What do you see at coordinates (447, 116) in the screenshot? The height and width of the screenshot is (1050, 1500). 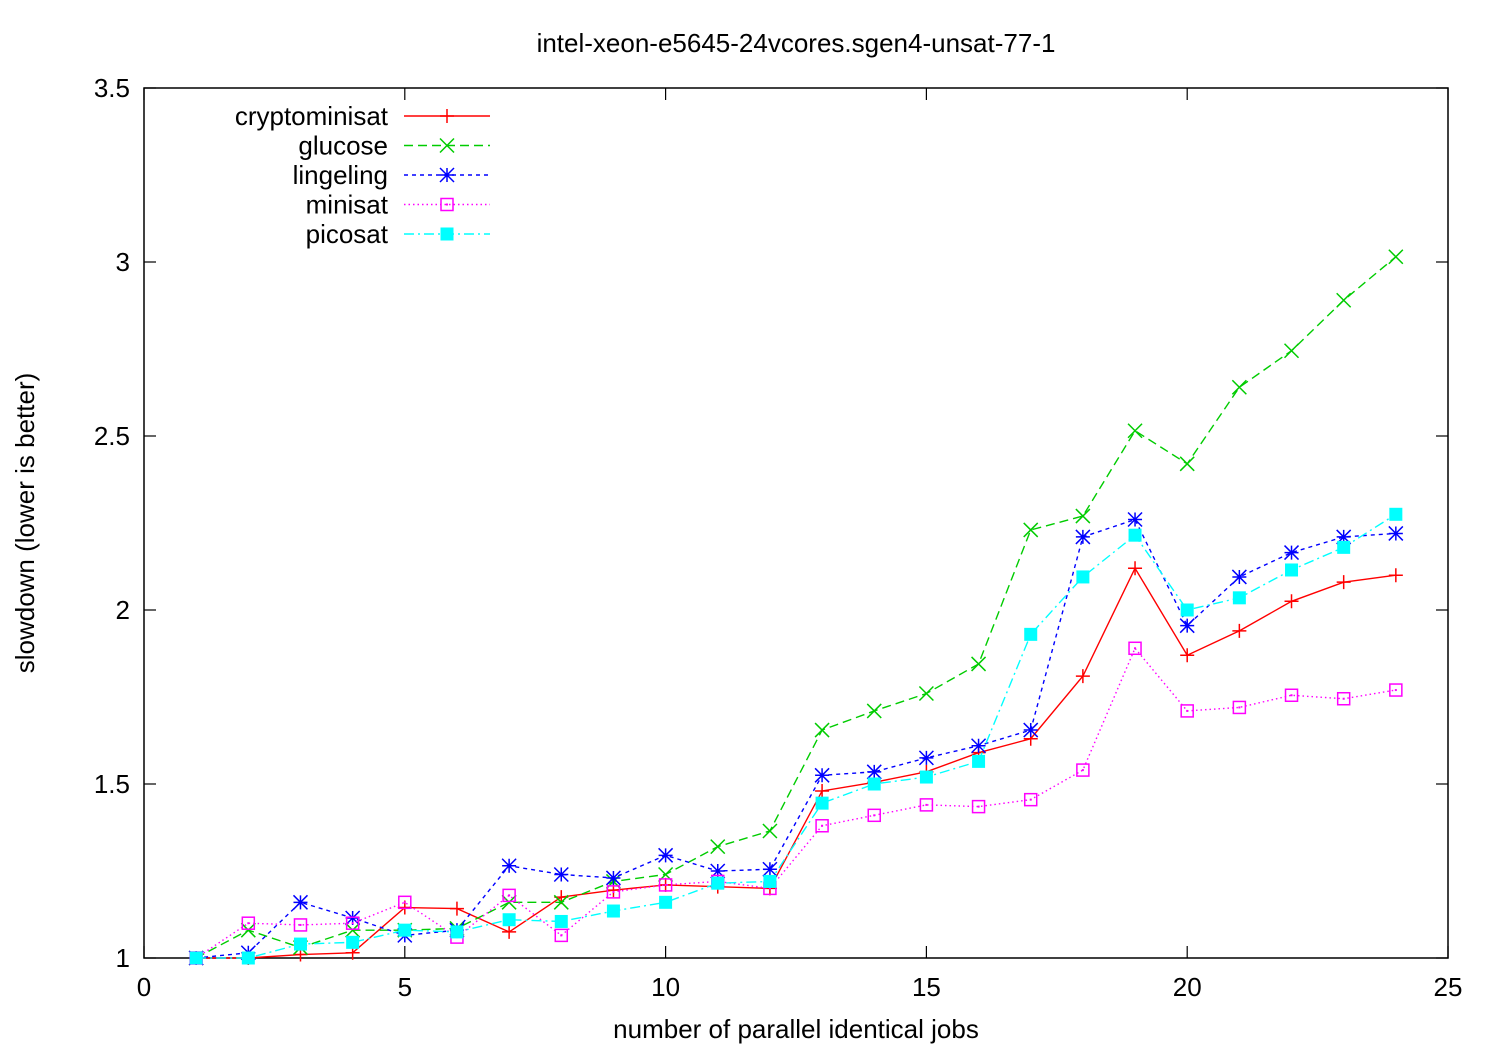 I see `legend-marker-cryptominisat` at bounding box center [447, 116].